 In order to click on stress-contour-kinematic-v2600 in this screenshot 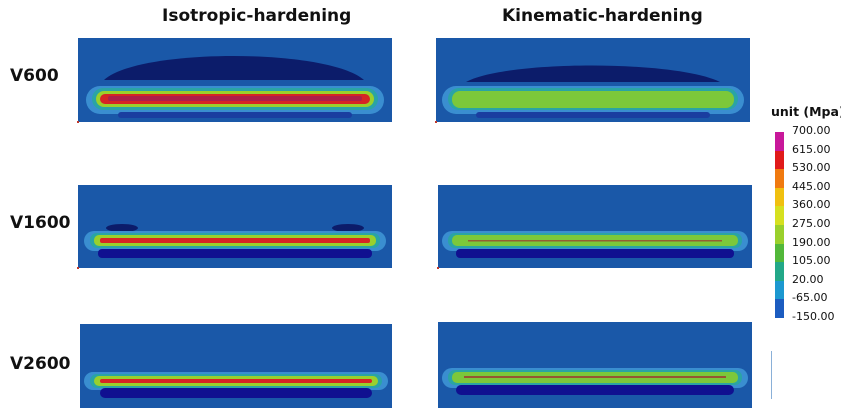, I will do `click(595, 365)`.